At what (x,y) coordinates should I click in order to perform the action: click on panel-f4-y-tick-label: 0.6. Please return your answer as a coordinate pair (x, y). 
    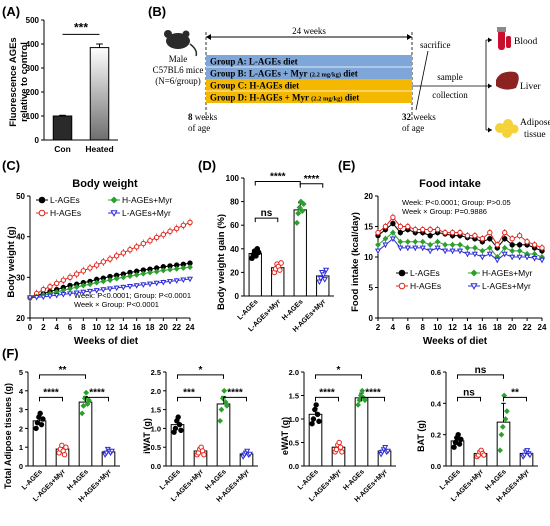
    Looking at the image, I should click on (436, 372).